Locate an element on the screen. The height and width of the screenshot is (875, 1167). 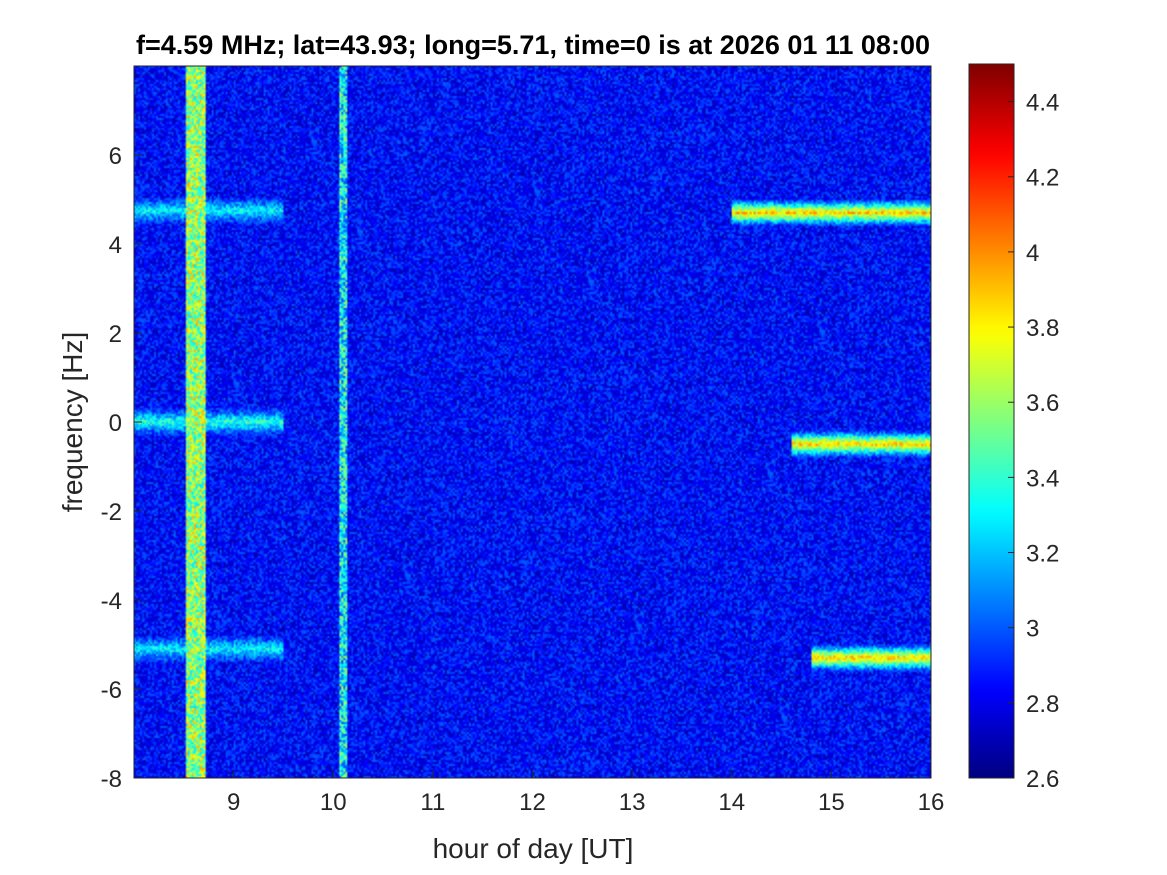
colorbar-tick-label: 2.8 is located at coordinates (1042, 704).